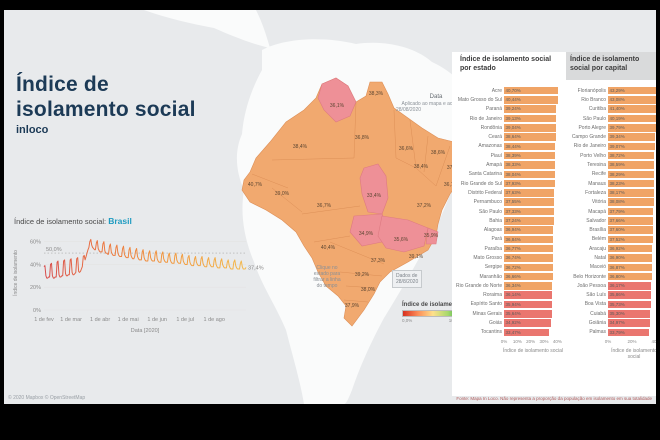 The width and height of the screenshot is (660, 440). I want to click on ranking-row: Curitiba 41,40%, so click(611, 109).